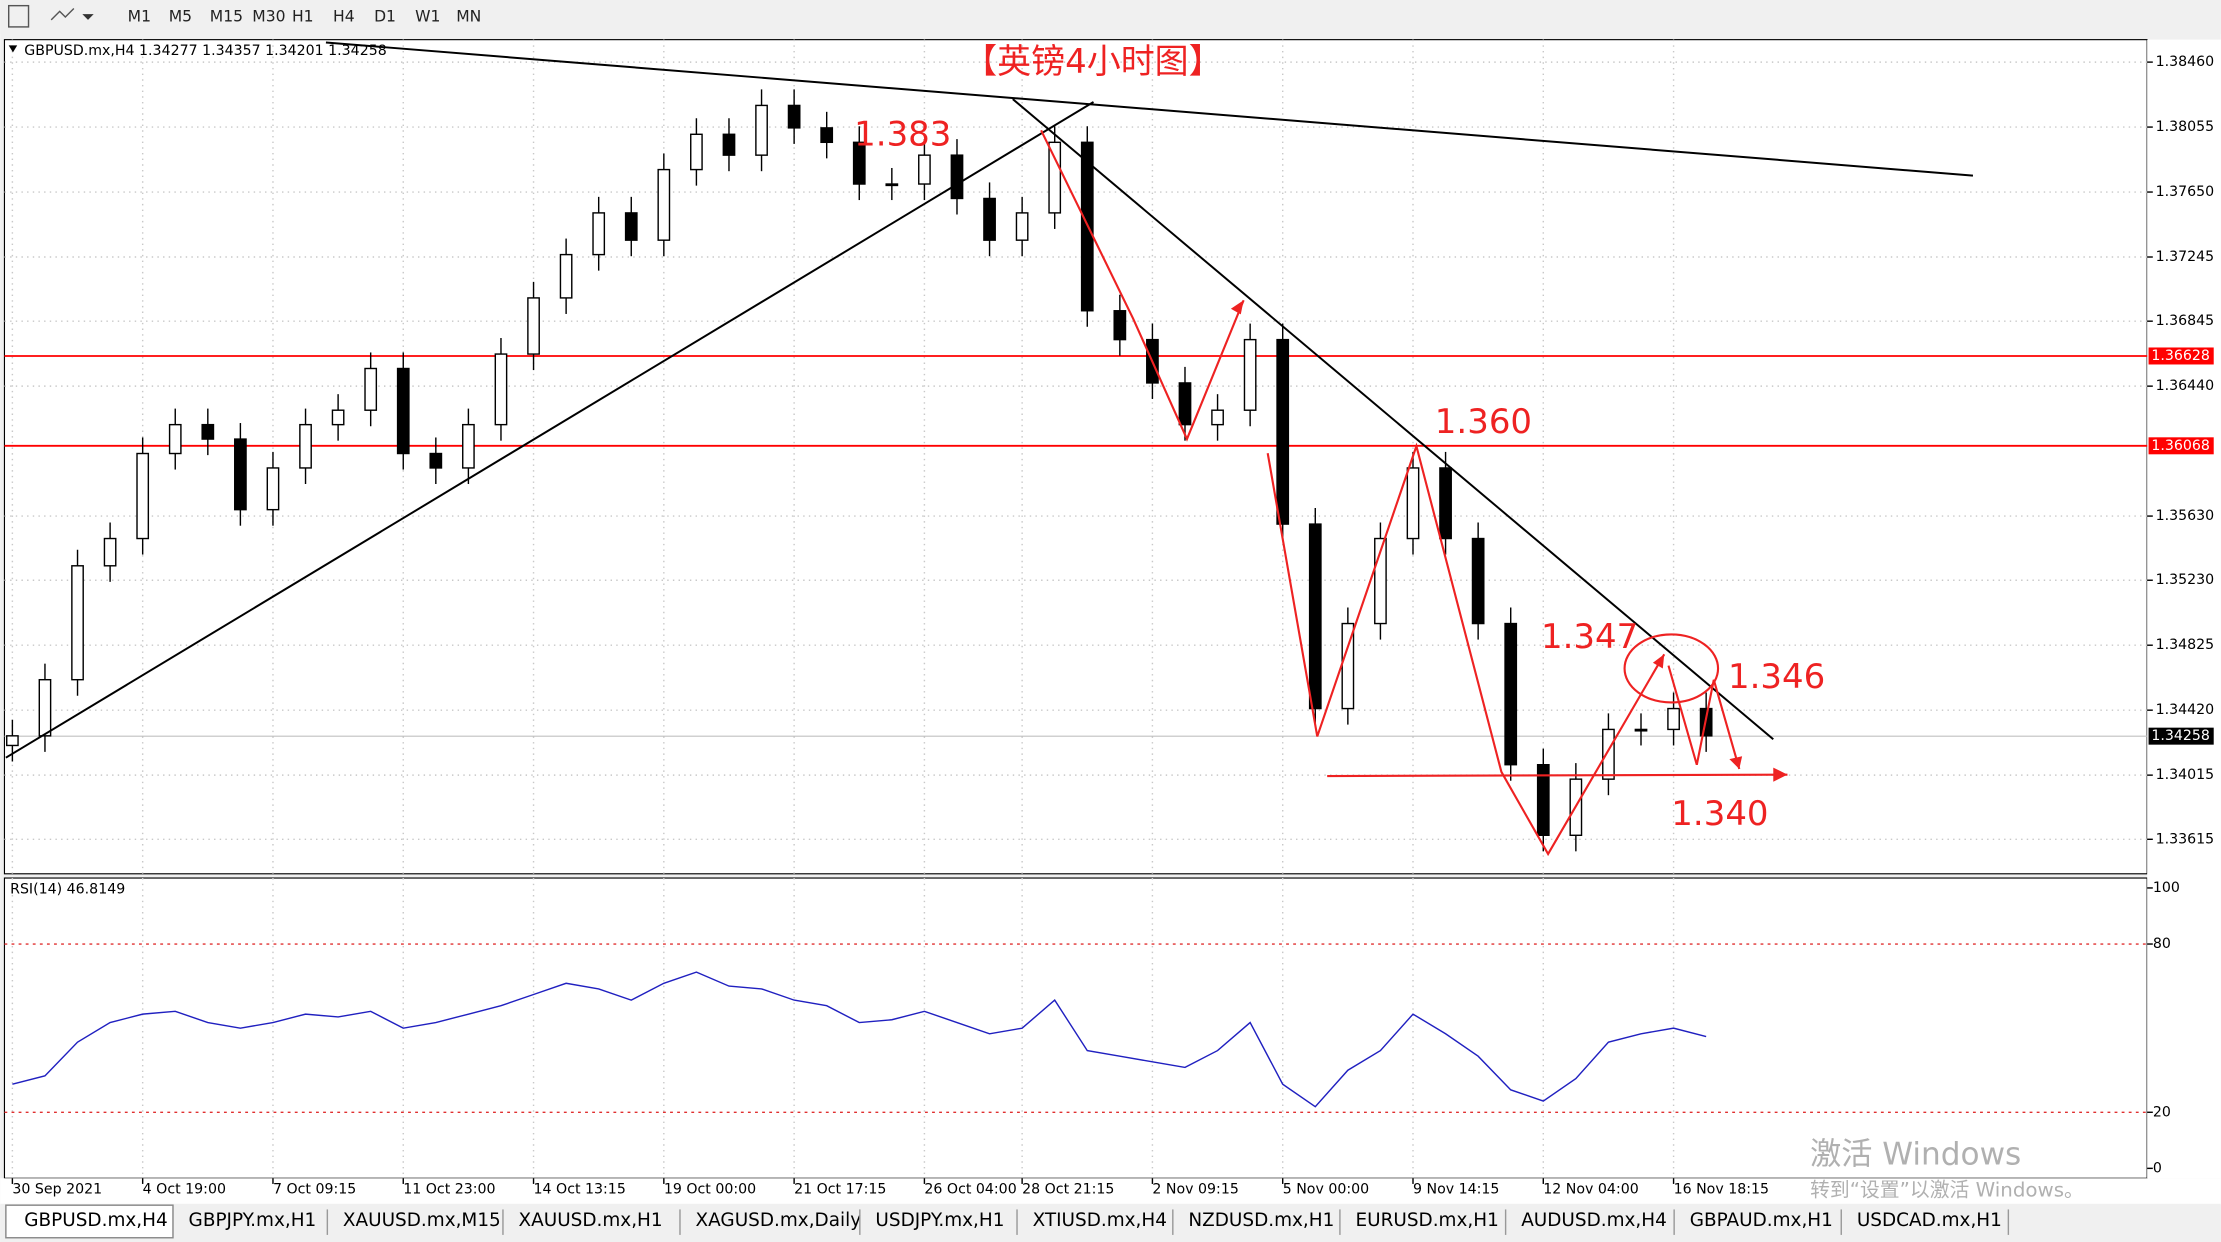 This screenshot has height=1242, width=2221. Describe the element at coordinates (303, 16) in the screenshot. I see `timeframe-button: H1` at that location.